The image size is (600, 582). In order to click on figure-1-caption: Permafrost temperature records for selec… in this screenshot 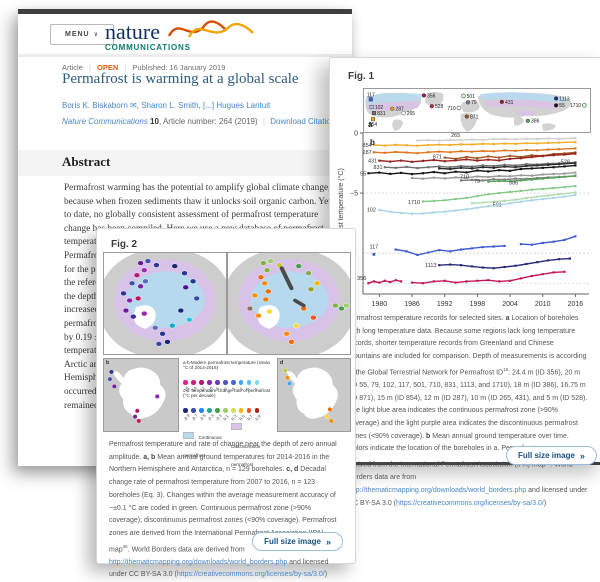, I will do `click(468, 411)`.